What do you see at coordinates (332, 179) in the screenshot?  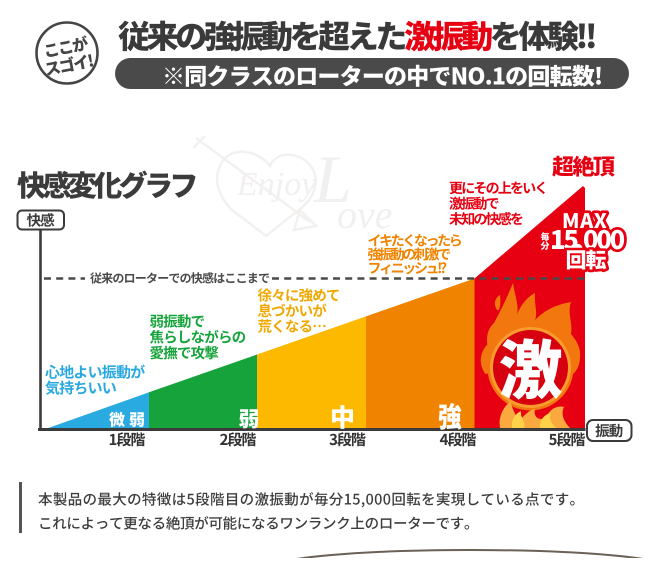 I see `svg-text: L` at bounding box center [332, 179].